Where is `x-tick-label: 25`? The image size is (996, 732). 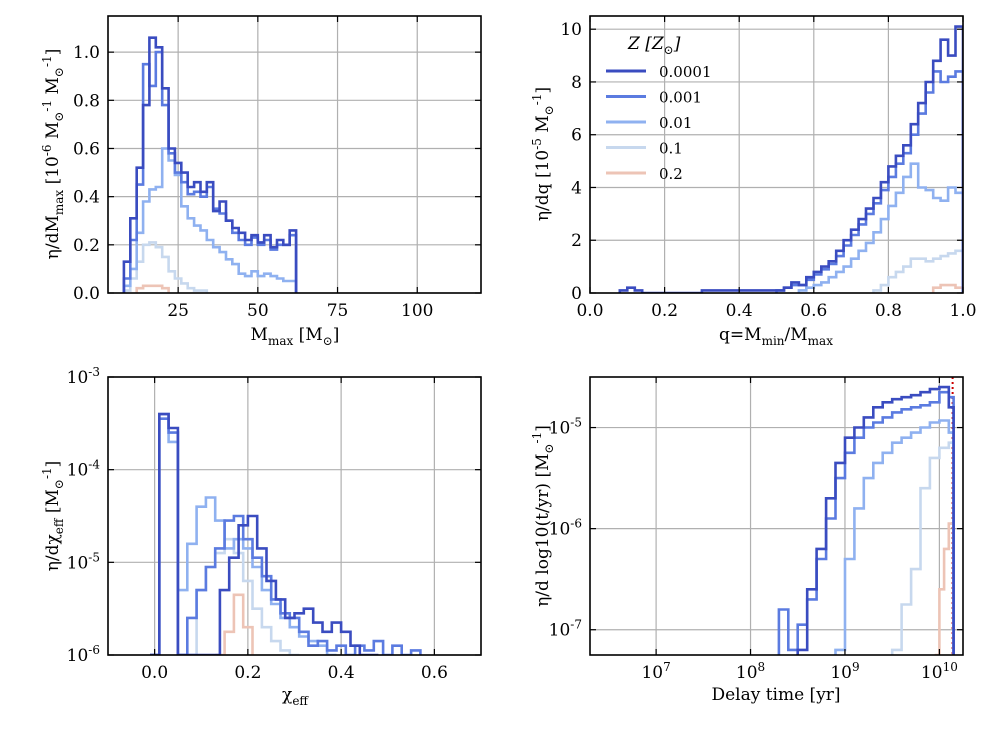
x-tick-label: 25 is located at coordinates (178, 311).